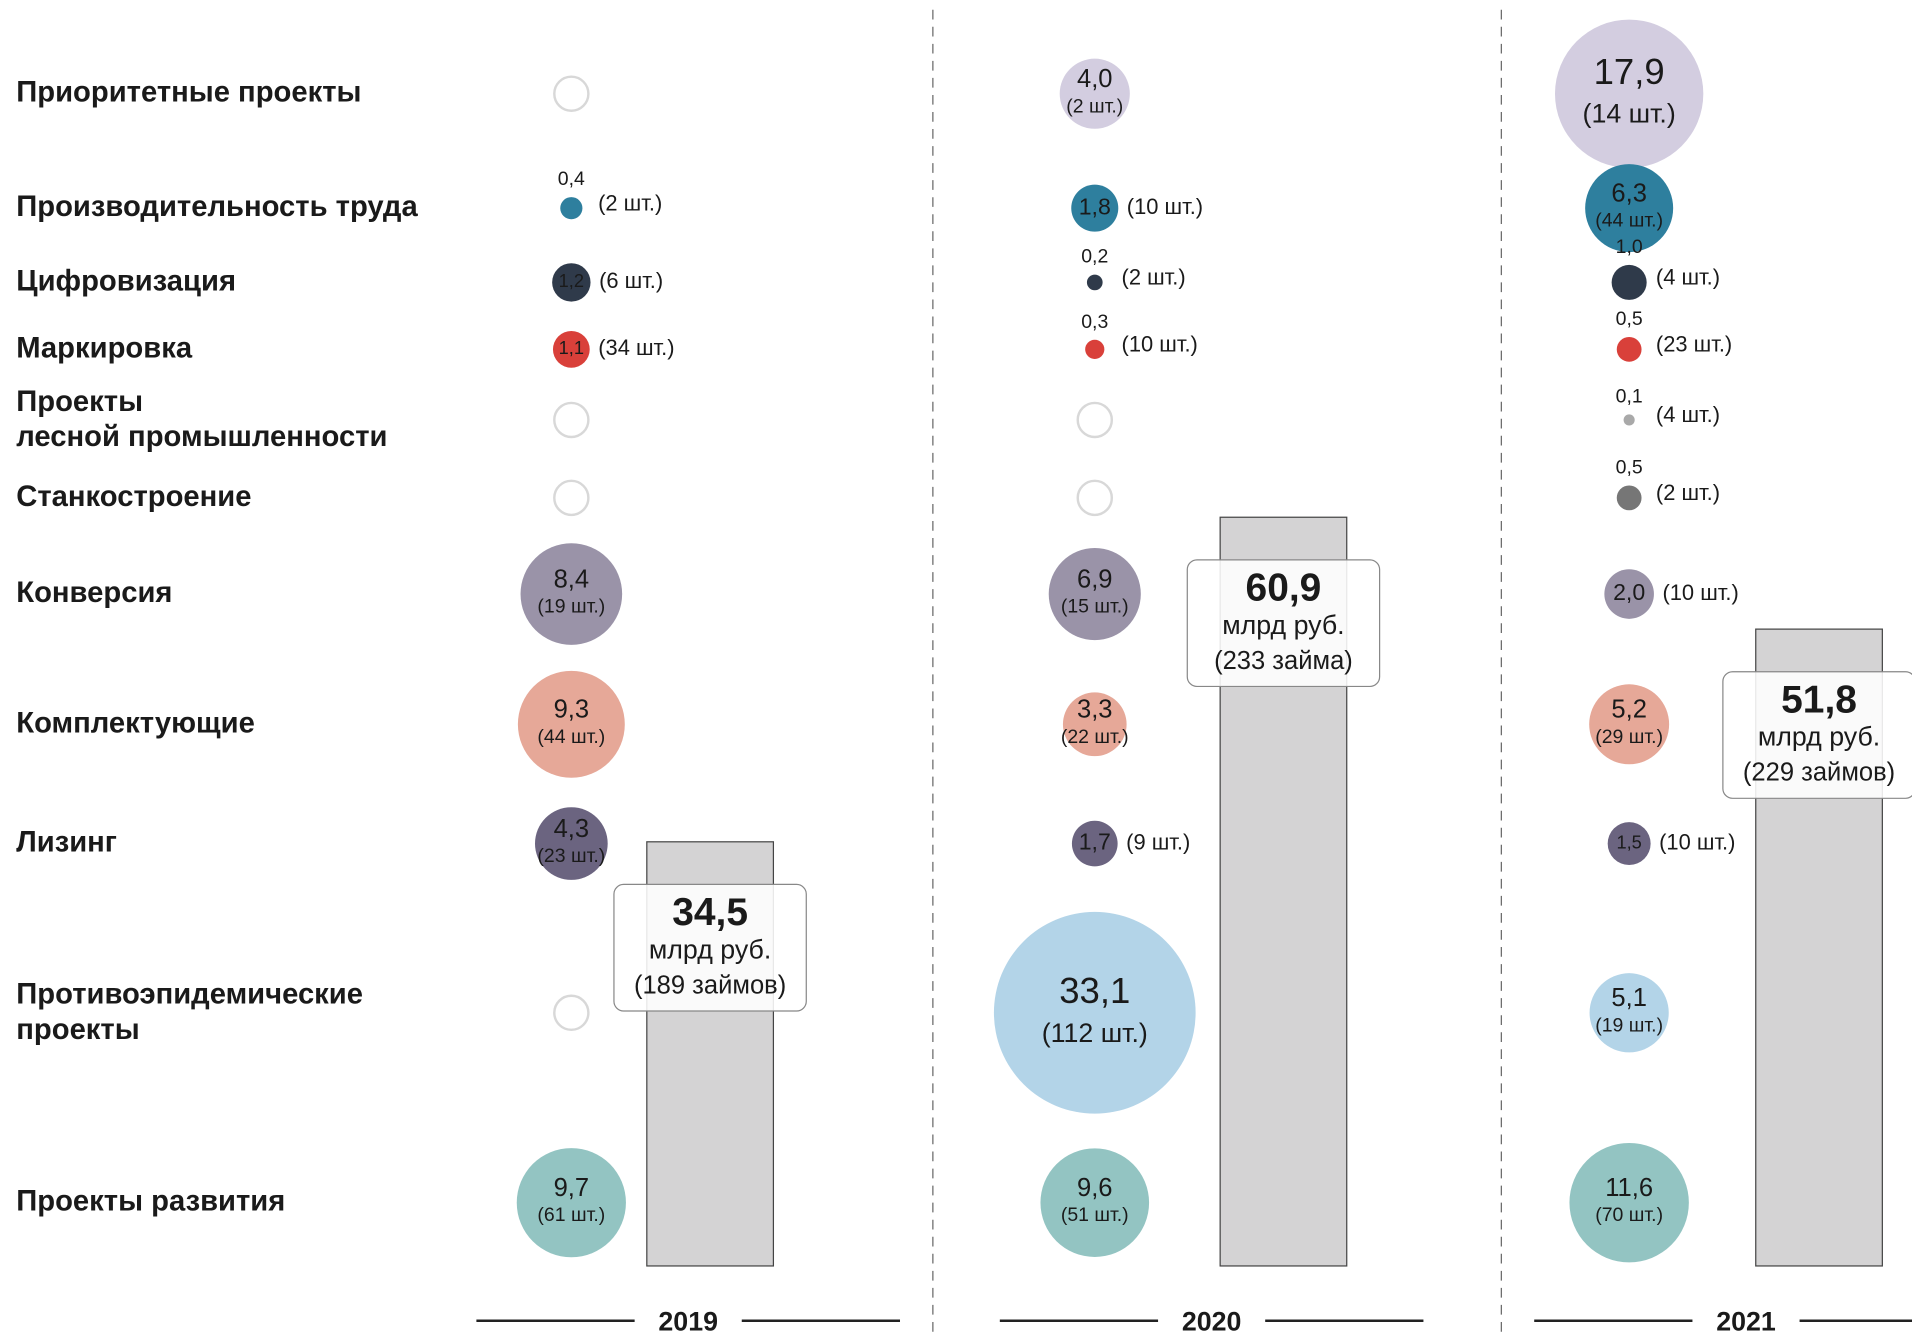 The width and height of the screenshot is (1912, 1339). I want to click on total-value: 34,5, so click(710, 912).